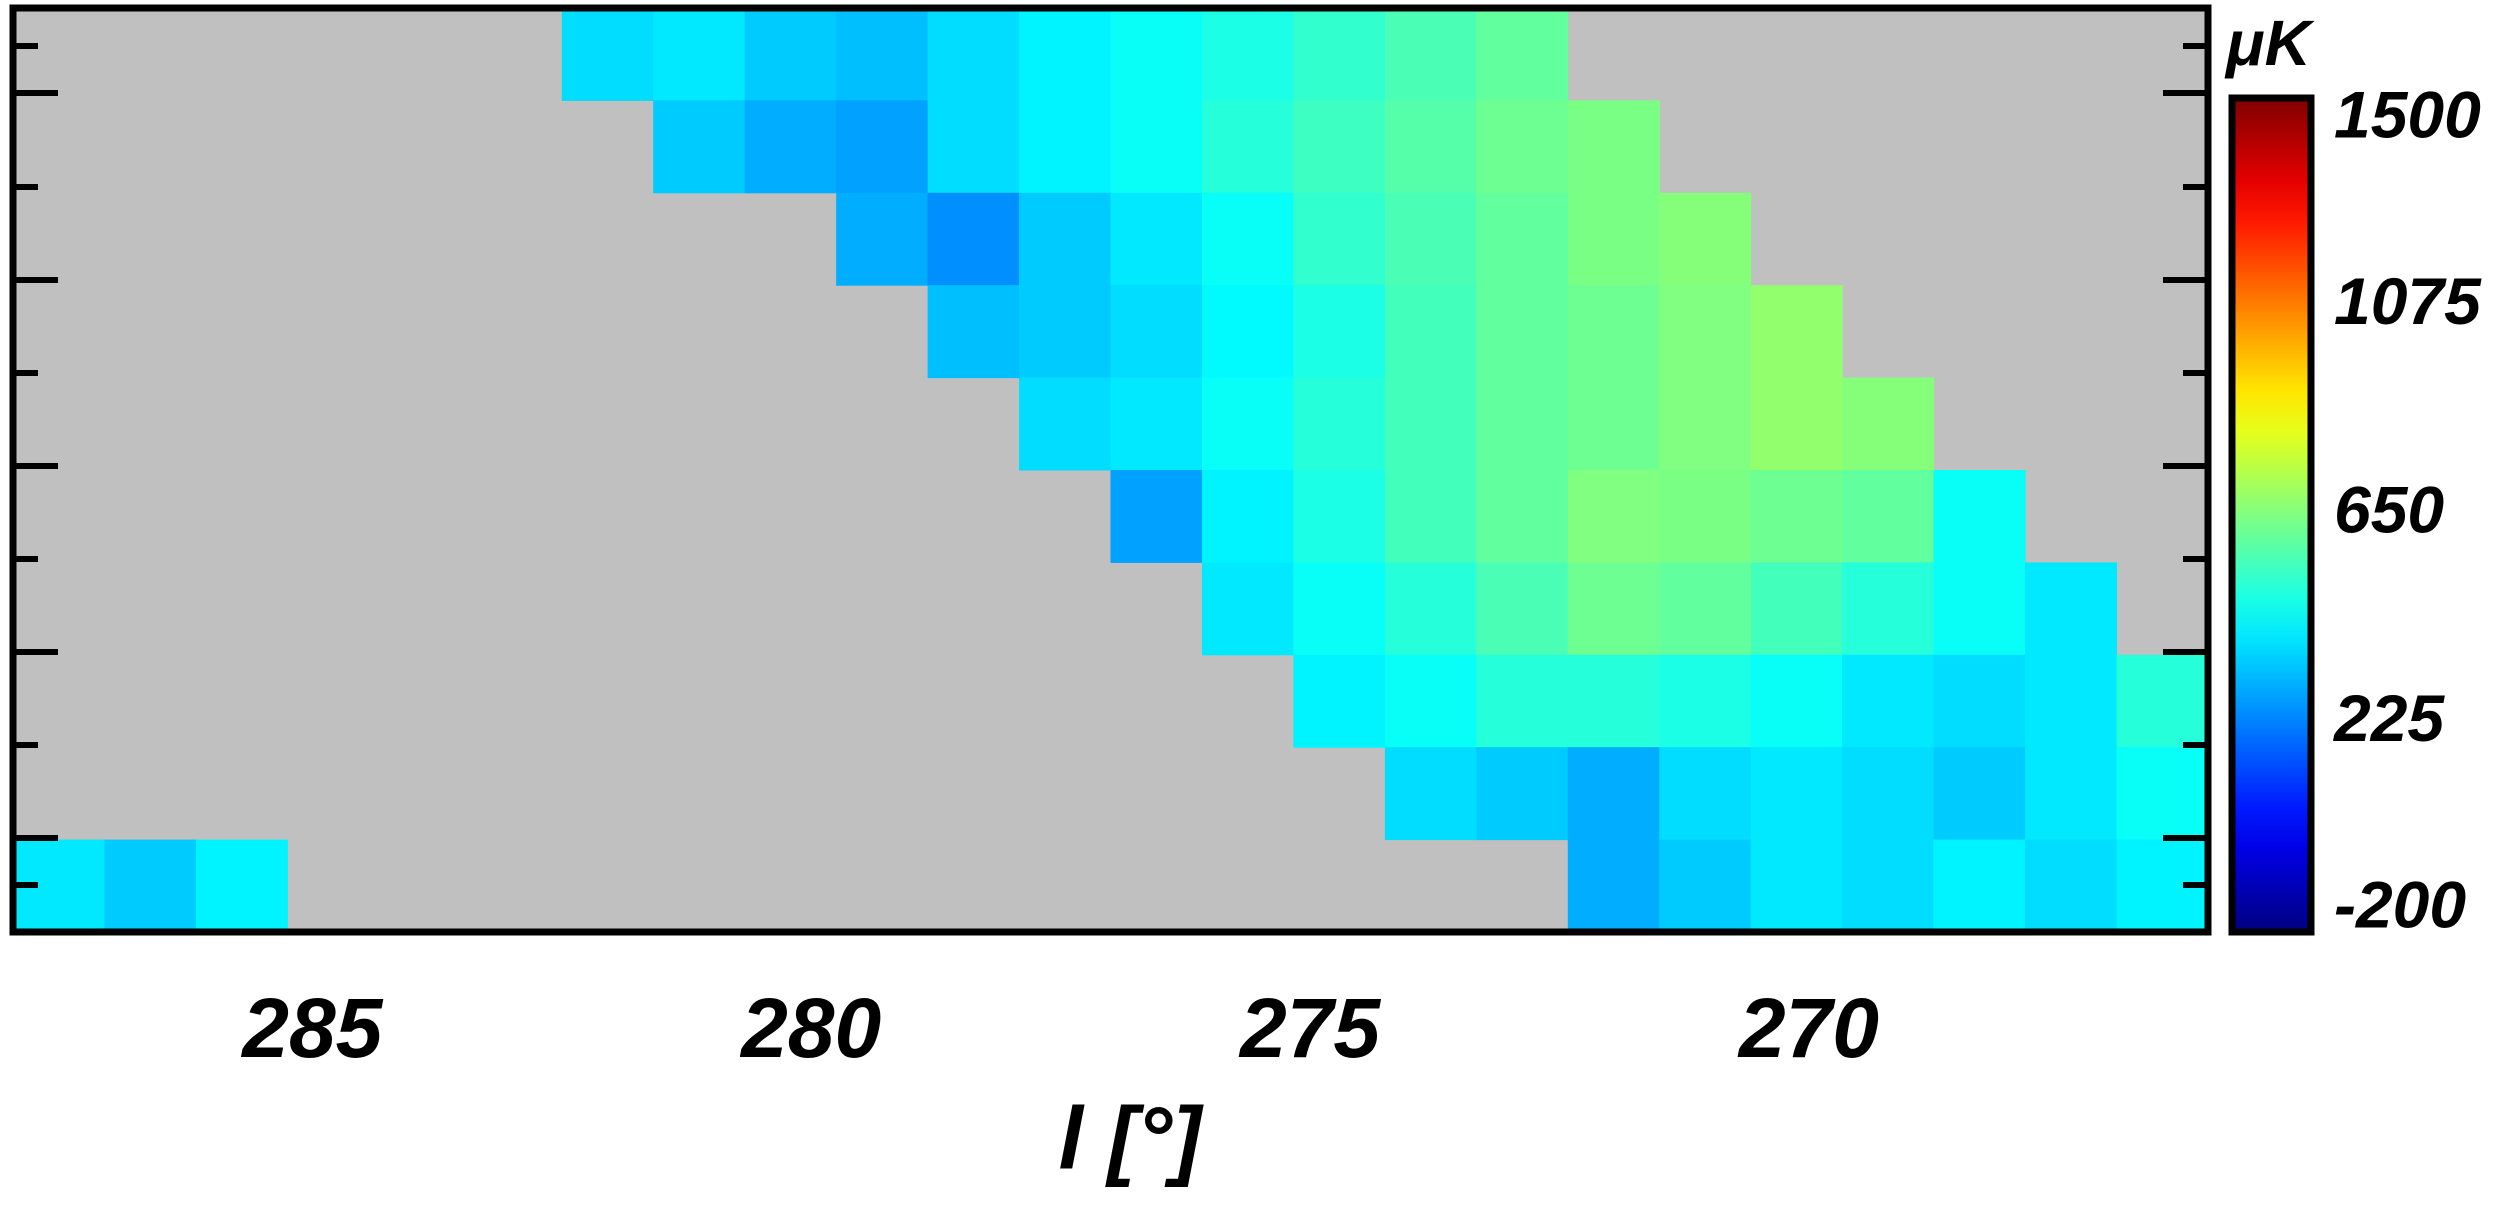  What do you see at coordinates (2270, 43) in the screenshot?
I see `colorbar-label: μK` at bounding box center [2270, 43].